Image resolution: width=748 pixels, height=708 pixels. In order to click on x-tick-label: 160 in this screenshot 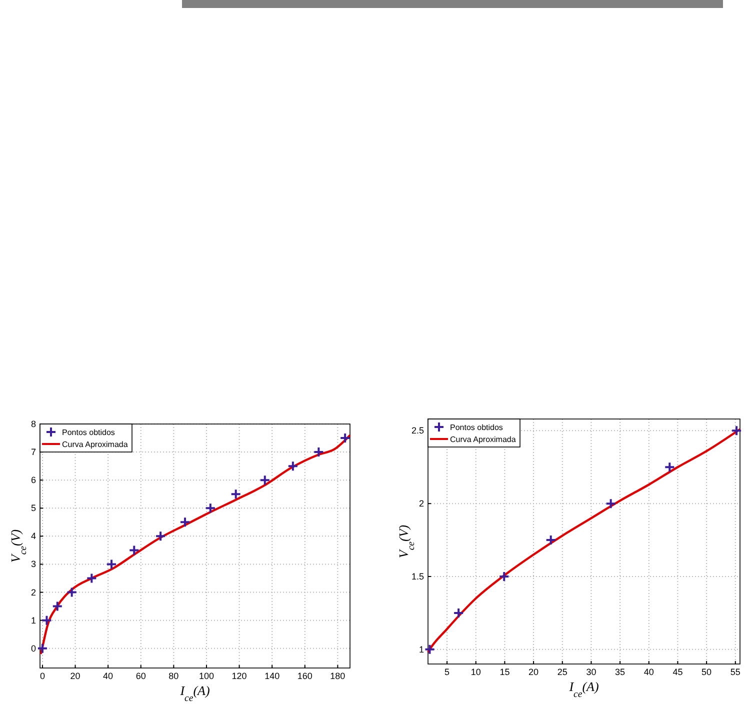, I will do `click(304, 676)`.